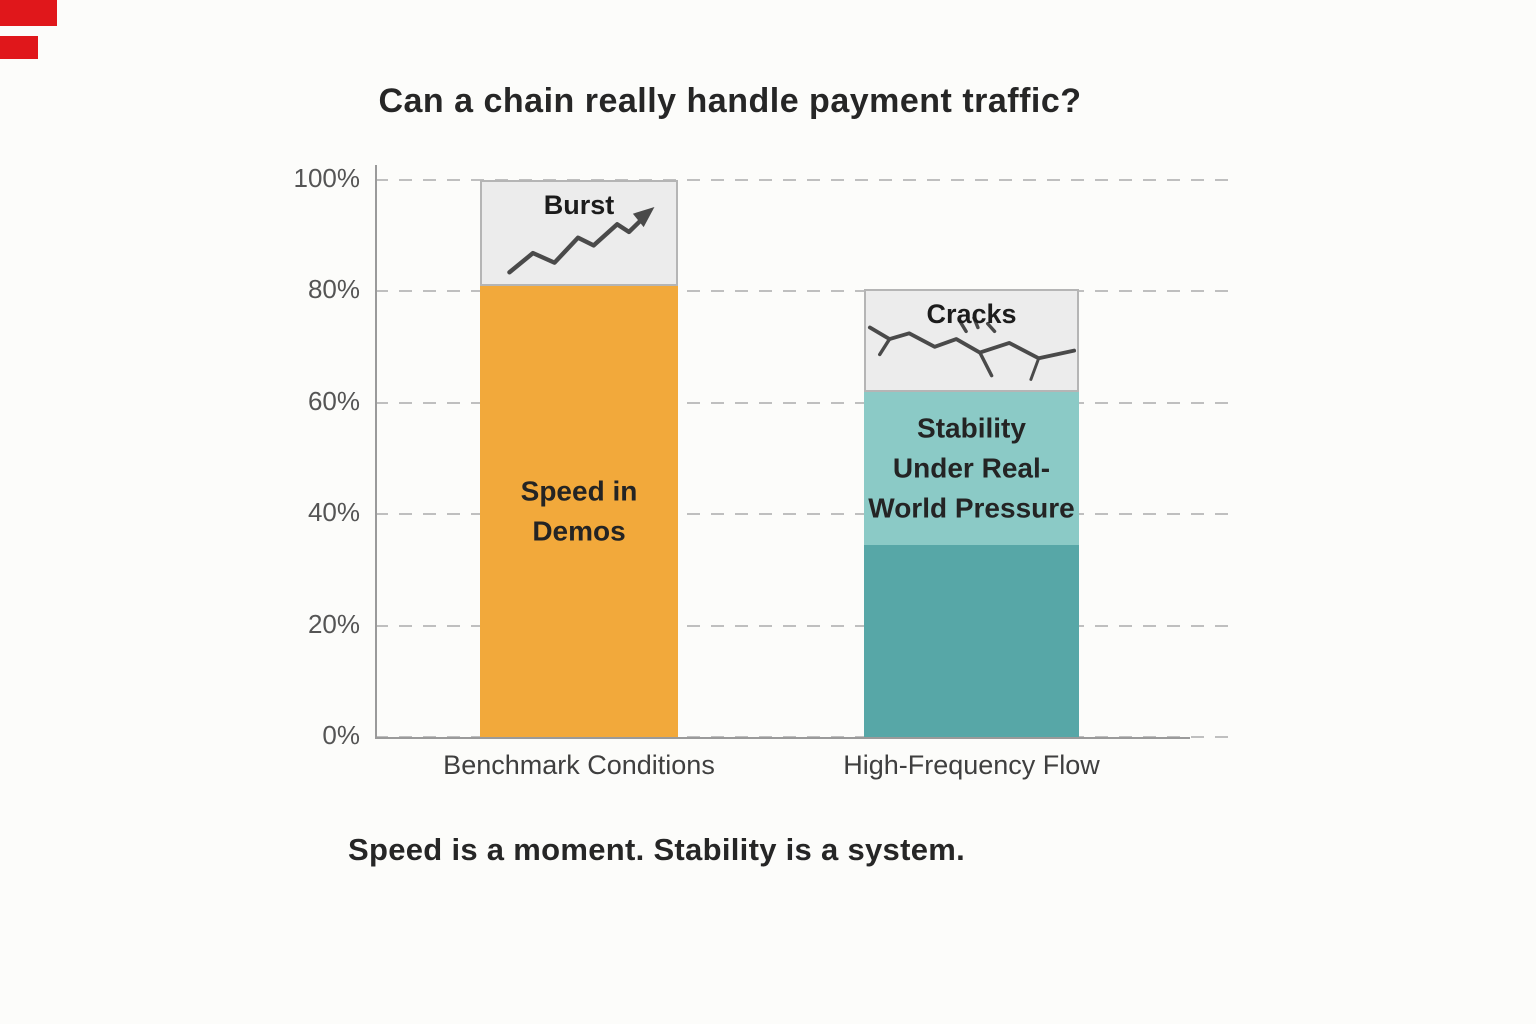 Image resolution: width=1536 pixels, height=1024 pixels. I want to click on segment-label-stability-under-real-world-pressure: Stability Under Real- World Pressure, so click(971, 468).